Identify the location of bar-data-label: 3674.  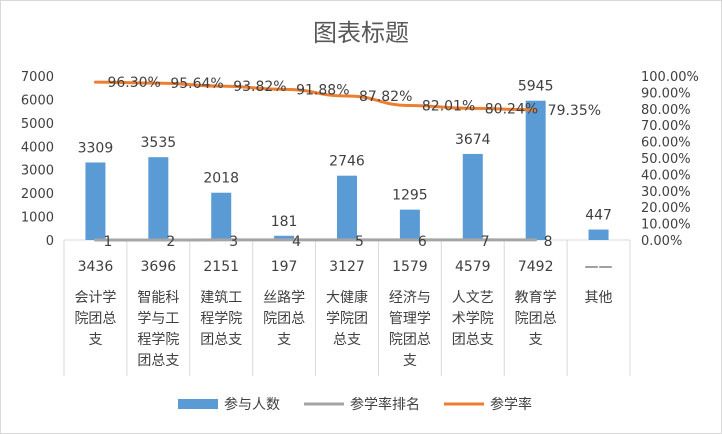
(473, 140).